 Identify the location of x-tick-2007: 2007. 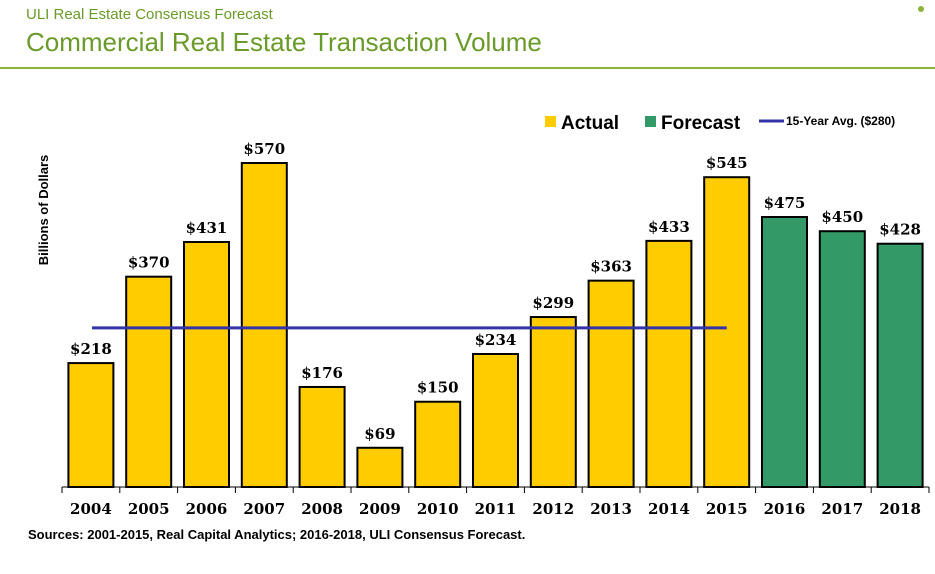
(264, 509).